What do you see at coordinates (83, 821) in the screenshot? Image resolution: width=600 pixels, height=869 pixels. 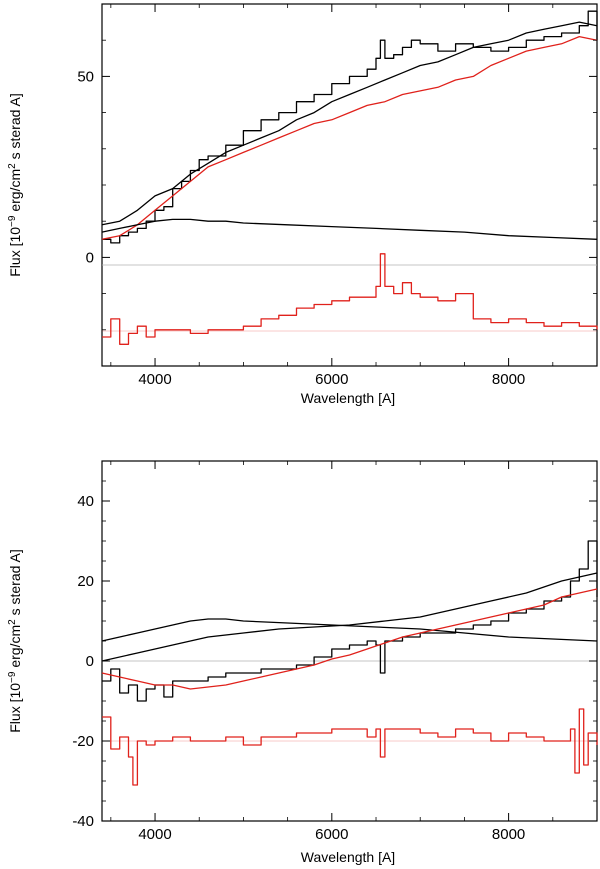 I see `bottom-y-tick-label: -40` at bounding box center [83, 821].